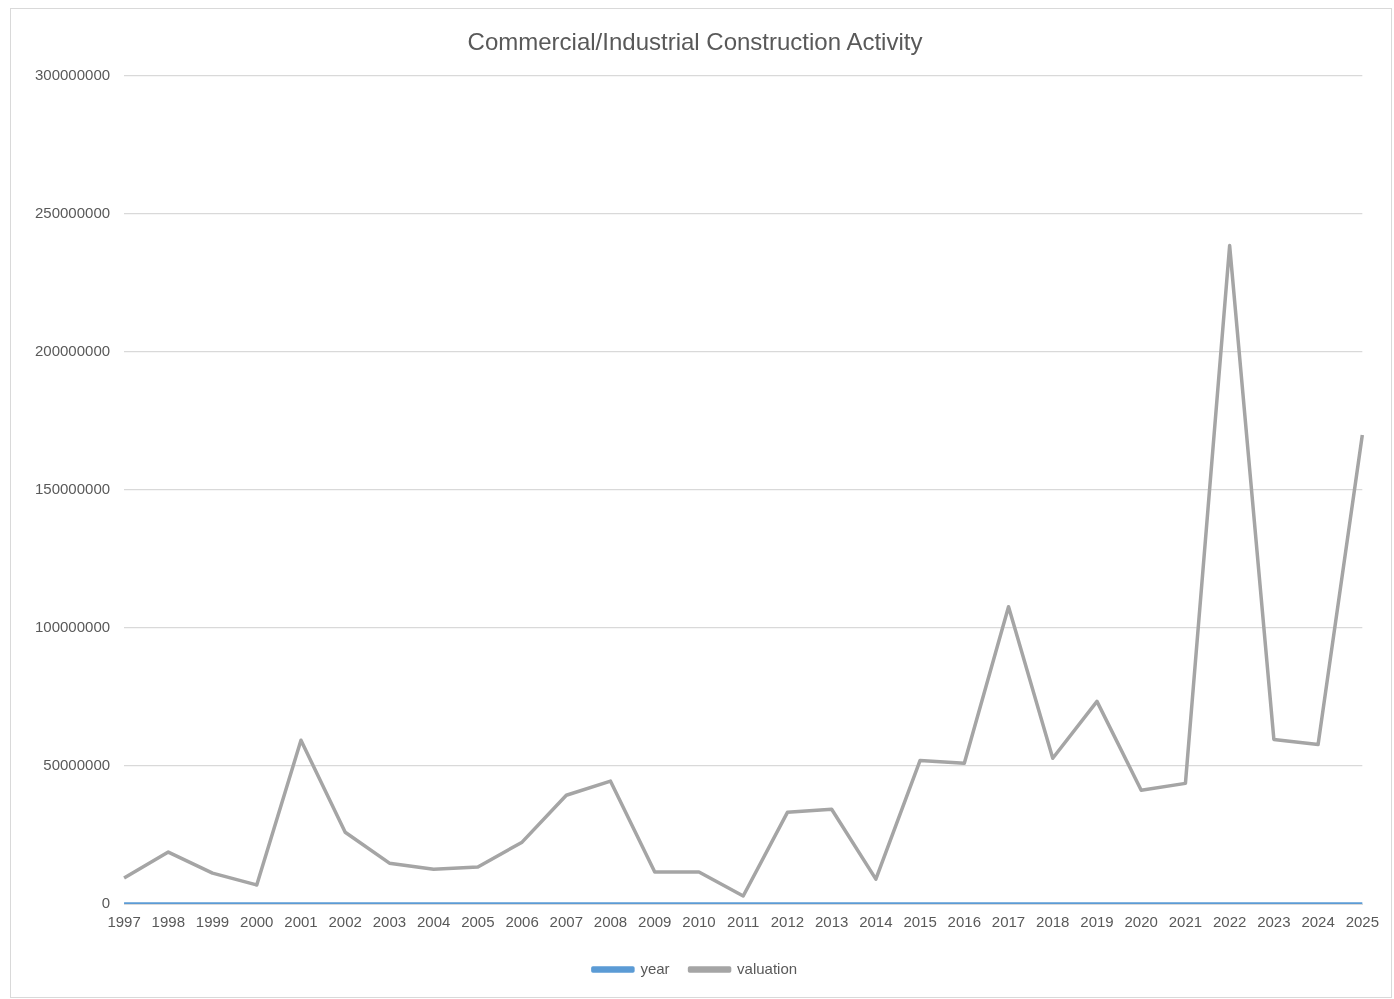  I want to click on x-tick-label: 2021, so click(1185, 922).